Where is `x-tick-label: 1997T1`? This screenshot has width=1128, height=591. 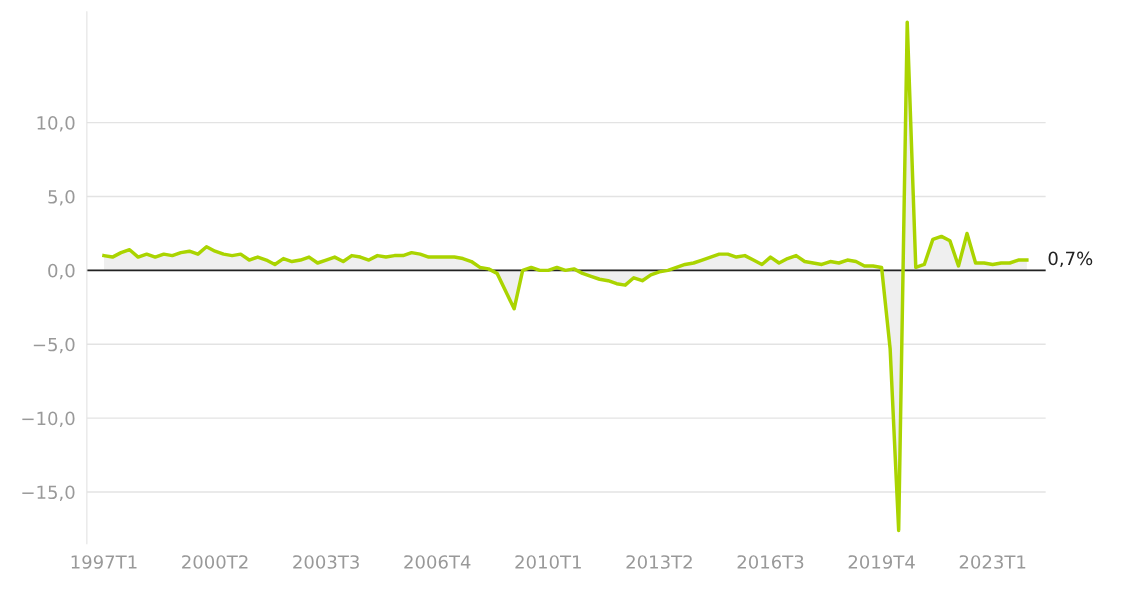
x-tick-label: 1997T1 is located at coordinates (104, 562).